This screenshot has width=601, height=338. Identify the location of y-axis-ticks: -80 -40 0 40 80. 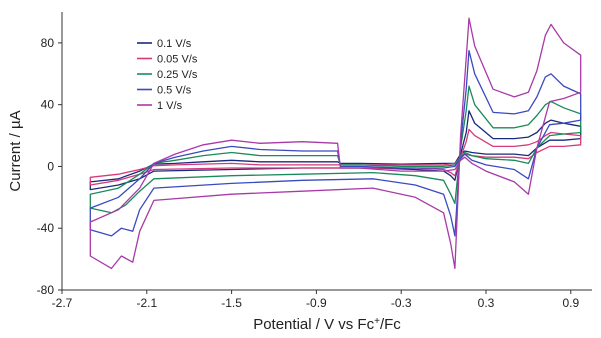
(49, 166).